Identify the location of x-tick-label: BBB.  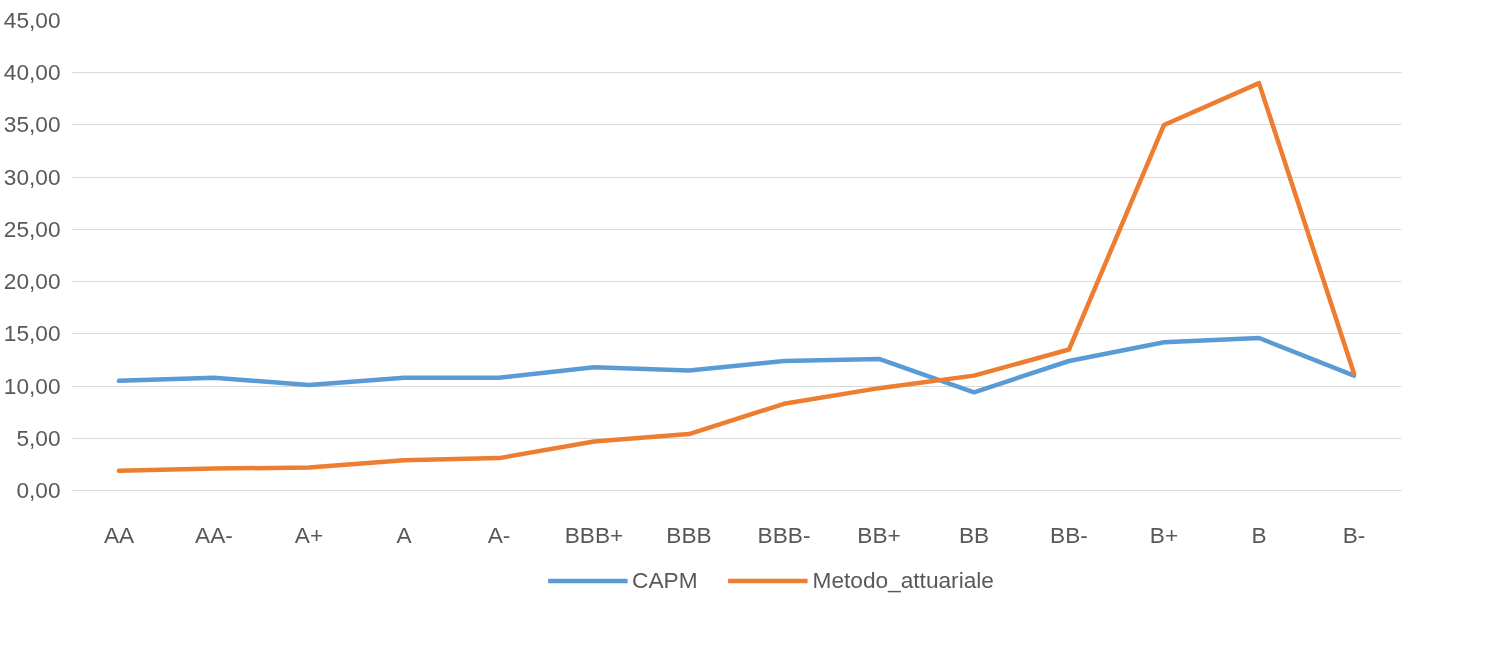
(689, 534).